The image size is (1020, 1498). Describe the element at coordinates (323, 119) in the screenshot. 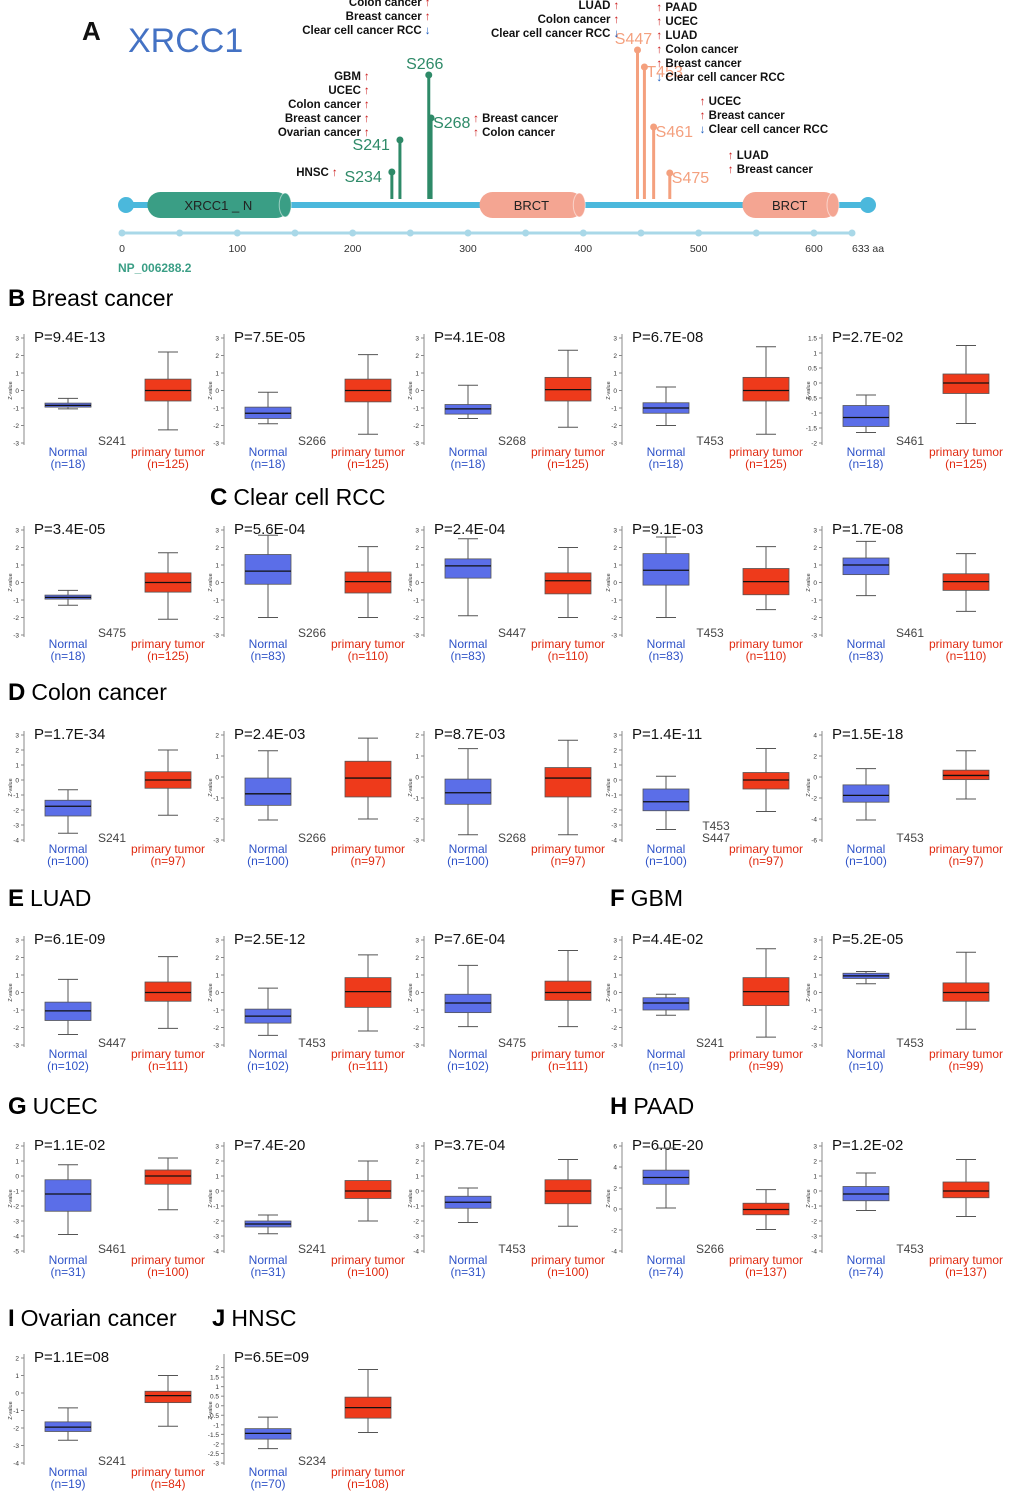

I see `annotation-label: Breast cancer` at that location.